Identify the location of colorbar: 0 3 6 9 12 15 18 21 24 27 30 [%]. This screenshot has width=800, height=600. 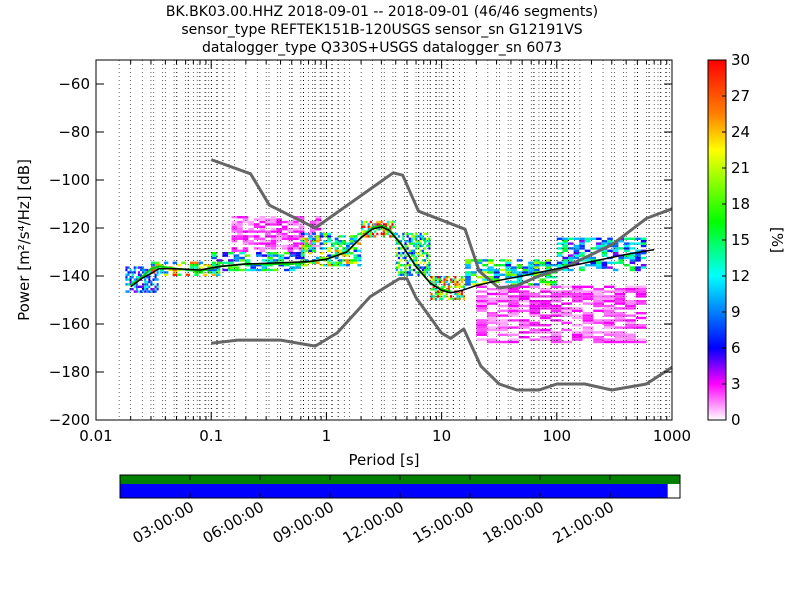
(746, 240).